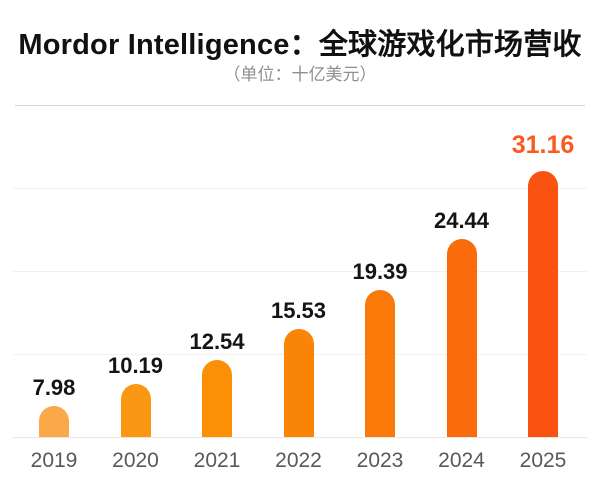  What do you see at coordinates (298, 310) in the screenshot?
I see `value-label-2022: 15.53` at bounding box center [298, 310].